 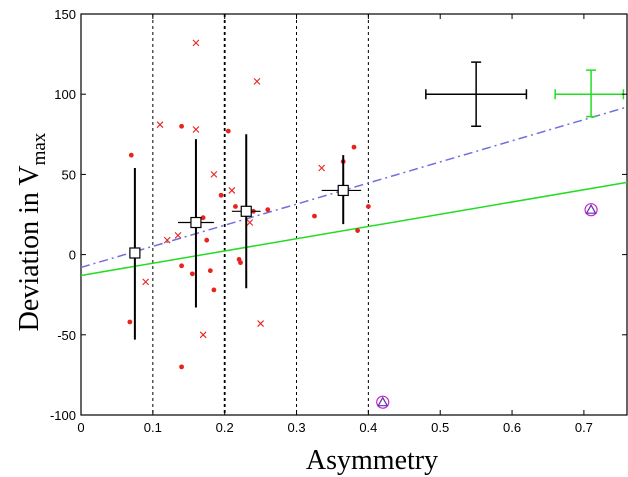 I want to click on x-tick-label: 0.1, so click(x=153, y=427).